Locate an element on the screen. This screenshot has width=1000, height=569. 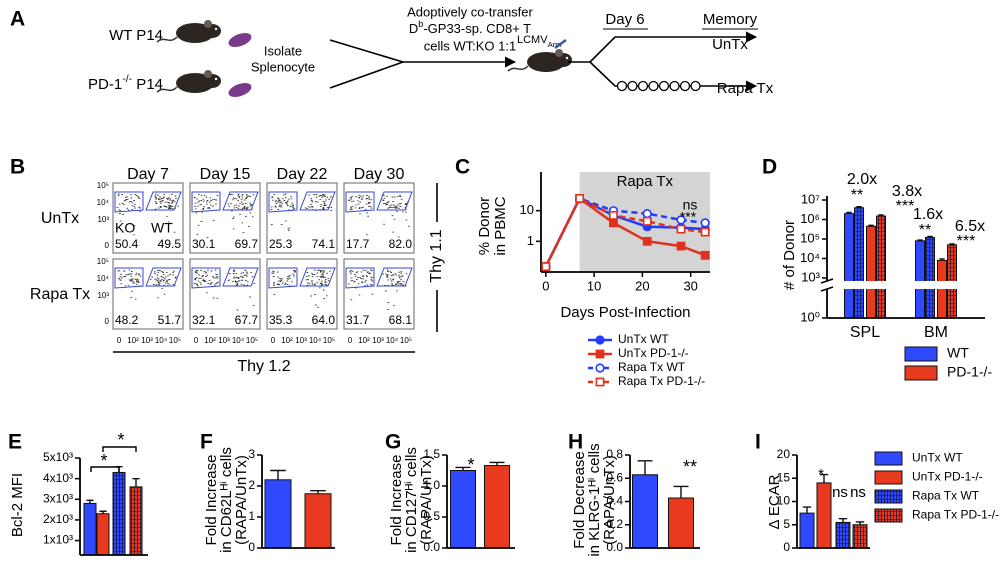
legend-marker is located at coordinates (600, 368).